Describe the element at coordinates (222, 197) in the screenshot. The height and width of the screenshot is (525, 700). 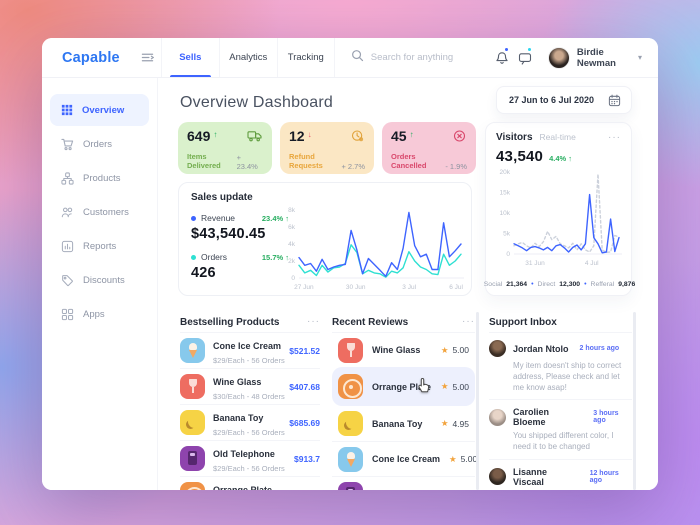
I see `sales-title: Sales update` at that location.